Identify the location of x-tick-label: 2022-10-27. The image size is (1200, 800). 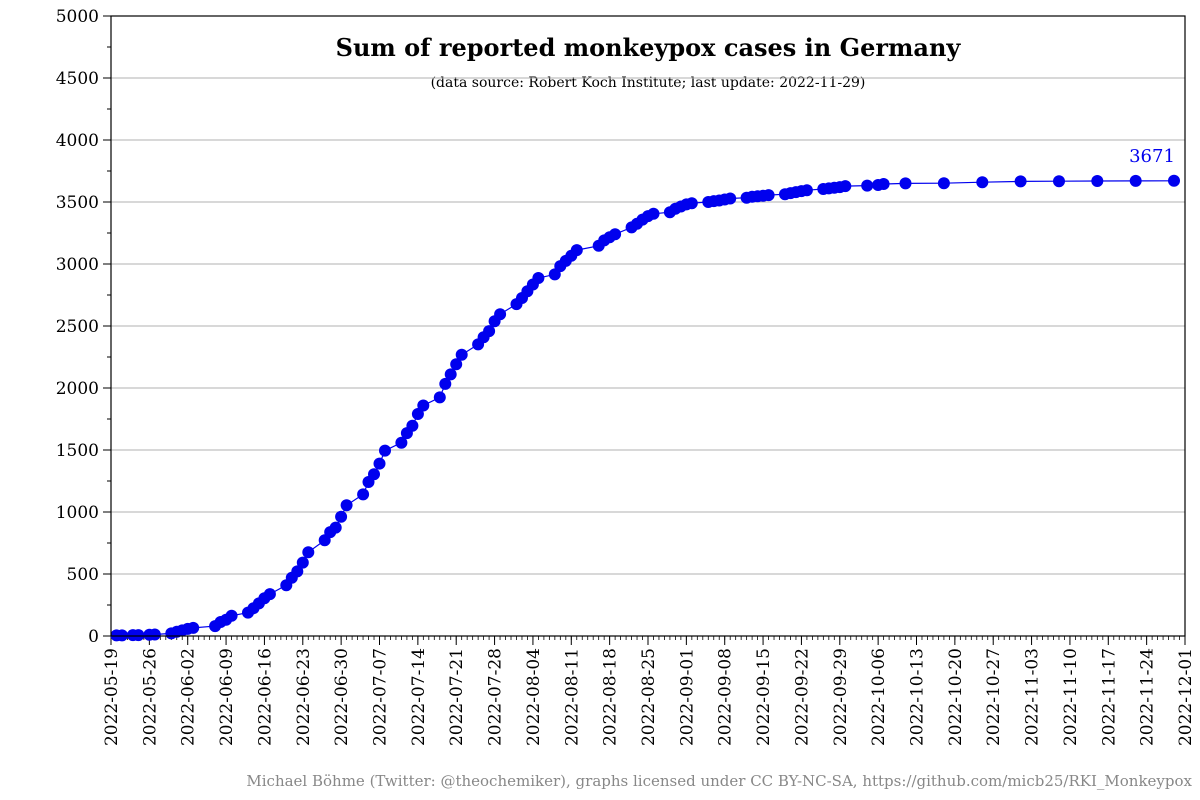
(994, 697).